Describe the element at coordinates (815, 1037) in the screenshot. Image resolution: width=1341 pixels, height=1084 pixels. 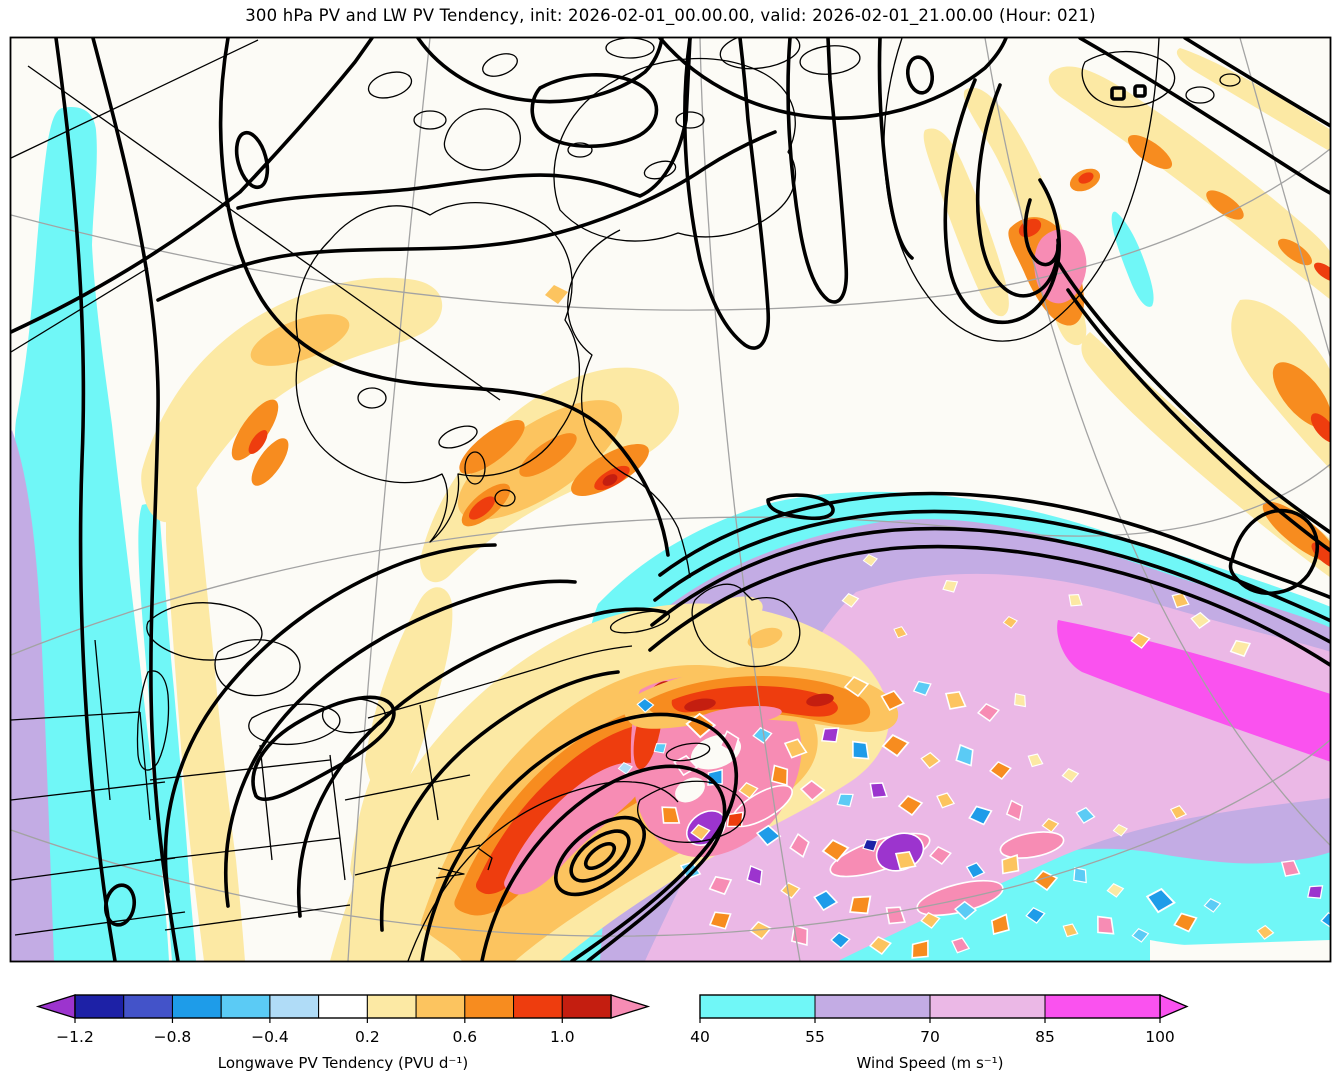
I see `colorbar-tick-label: 55` at that location.